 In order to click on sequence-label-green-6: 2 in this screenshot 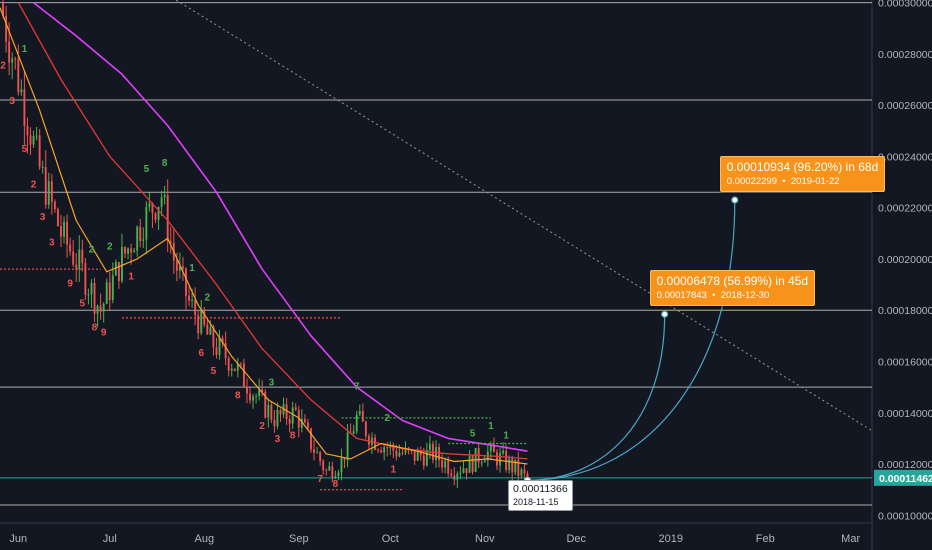, I will do `click(208, 298)`.